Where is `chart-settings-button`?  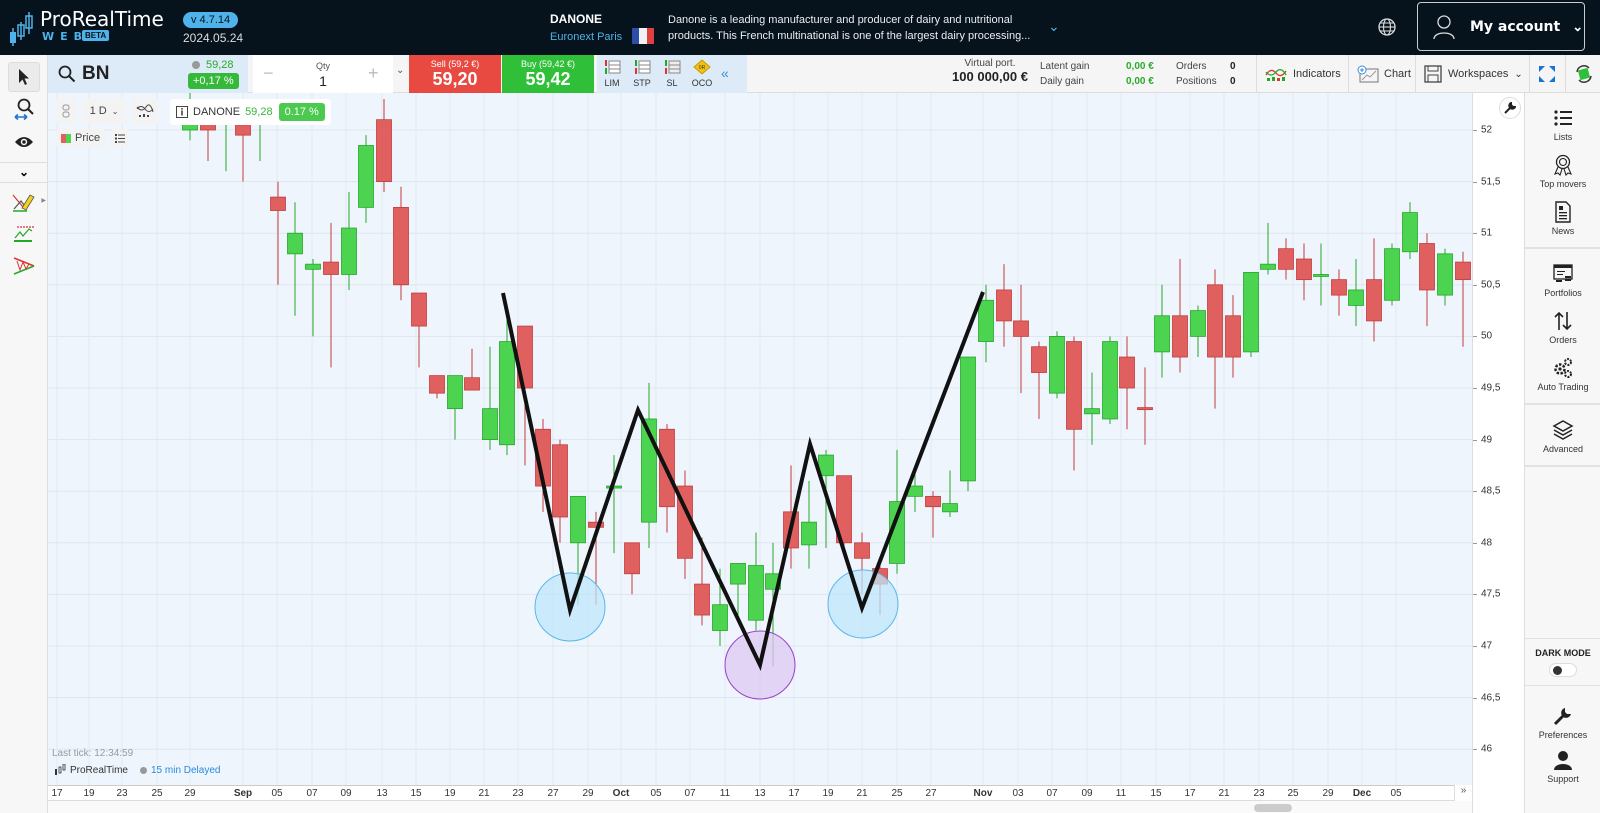 chart-settings-button is located at coordinates (1510, 108).